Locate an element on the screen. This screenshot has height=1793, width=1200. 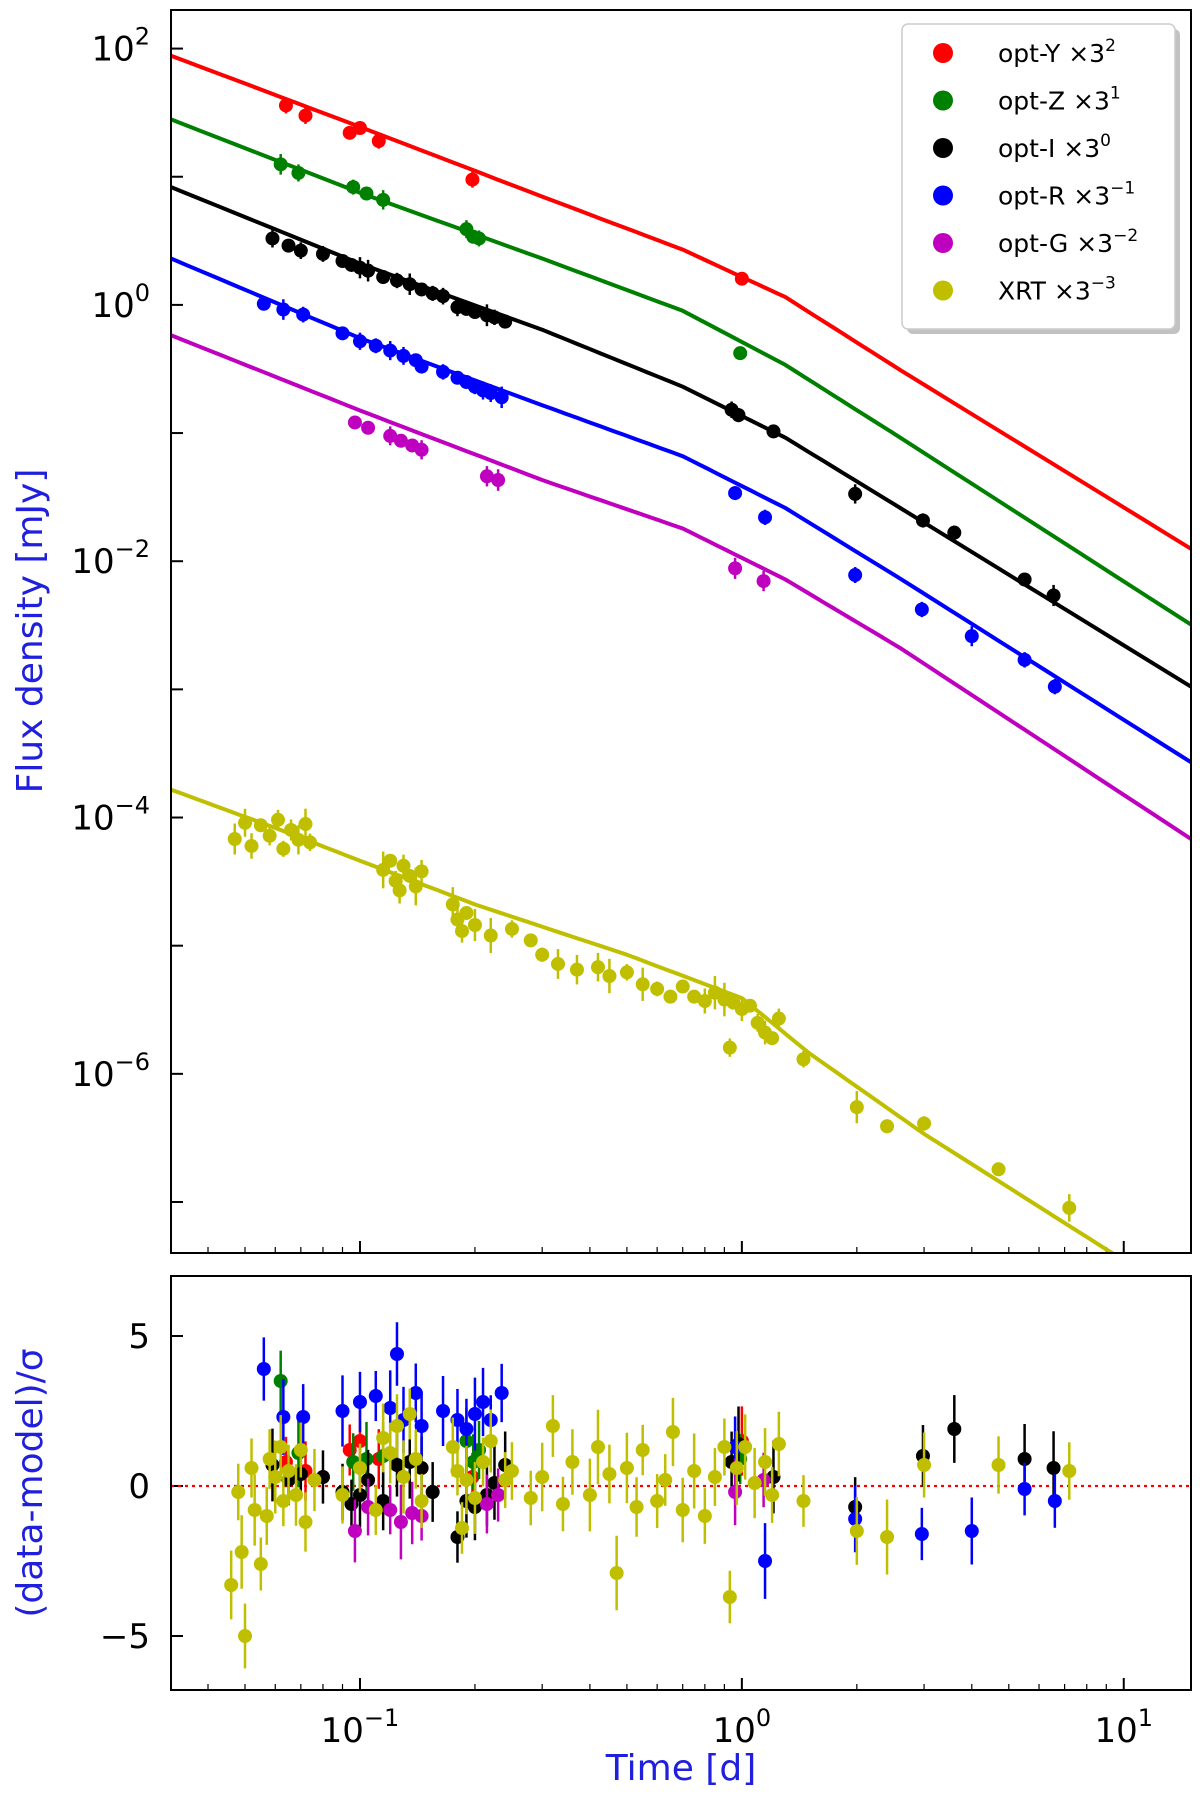
legend-entry-3: opt-I ×30 is located at coordinates (1022, 147).